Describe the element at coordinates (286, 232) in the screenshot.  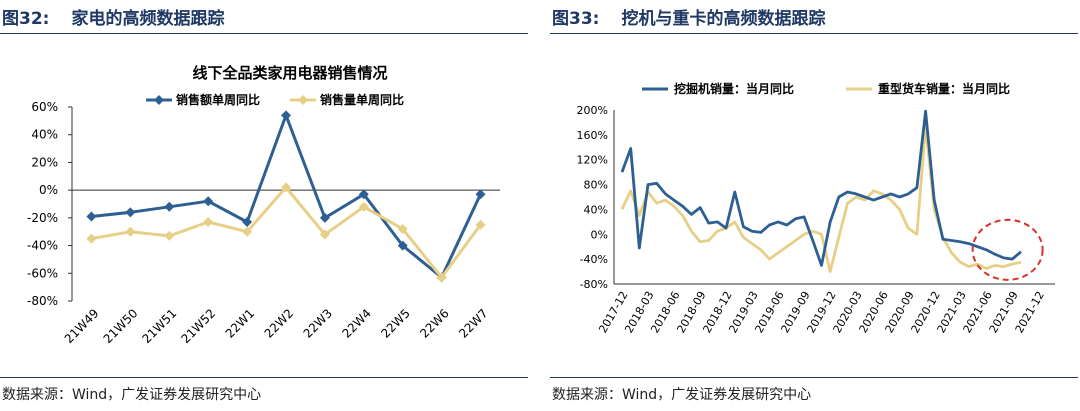
I see `series-line-sales-volume` at that location.